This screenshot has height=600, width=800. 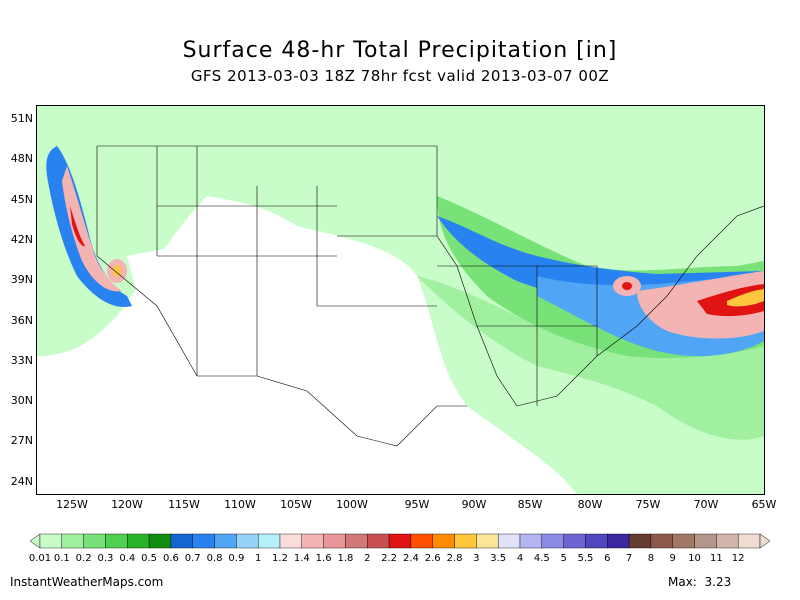 I want to click on lon-label: 70W, so click(x=706, y=504).